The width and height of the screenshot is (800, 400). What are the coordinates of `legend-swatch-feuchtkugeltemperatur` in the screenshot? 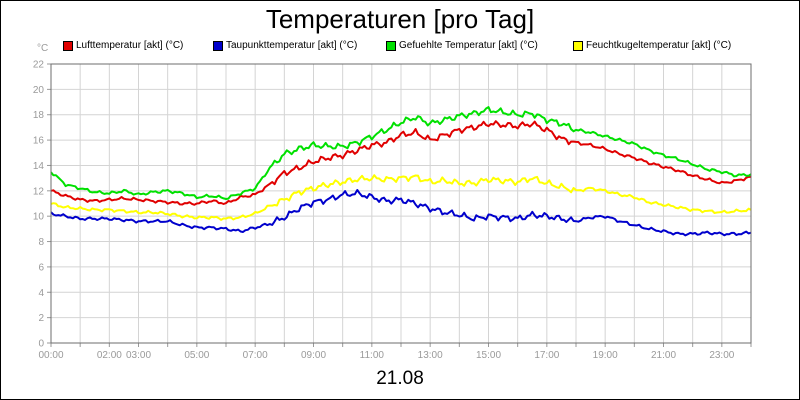 It's located at (578, 46).